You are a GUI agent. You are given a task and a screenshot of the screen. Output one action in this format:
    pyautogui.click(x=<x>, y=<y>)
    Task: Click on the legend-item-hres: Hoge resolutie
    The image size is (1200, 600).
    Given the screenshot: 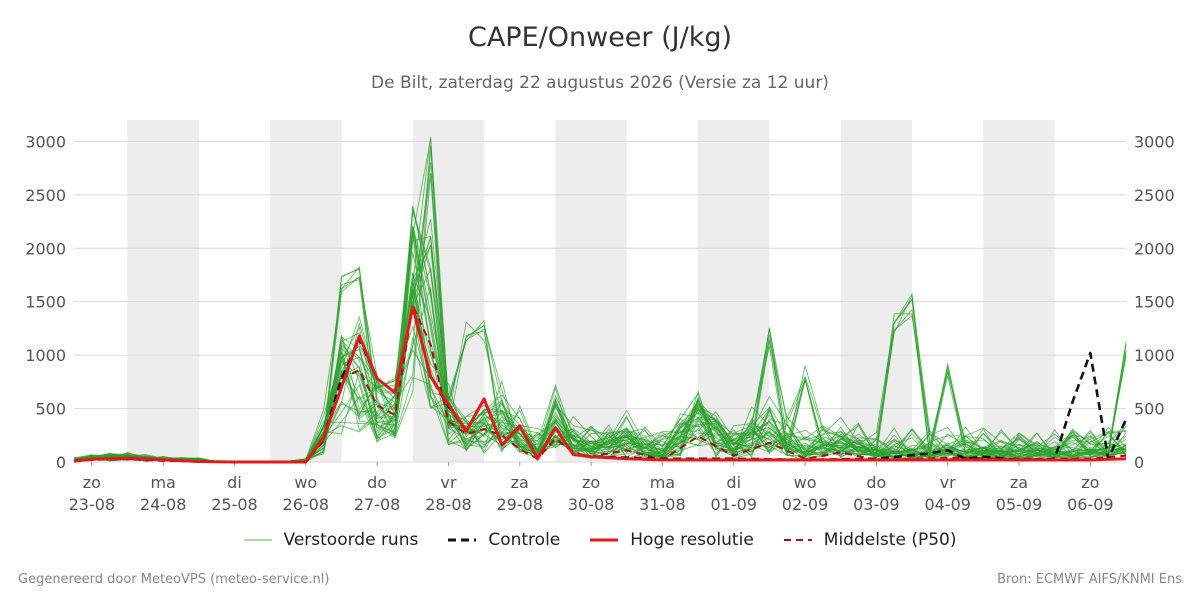 What is the action you would take?
    pyautogui.click(x=672, y=540)
    